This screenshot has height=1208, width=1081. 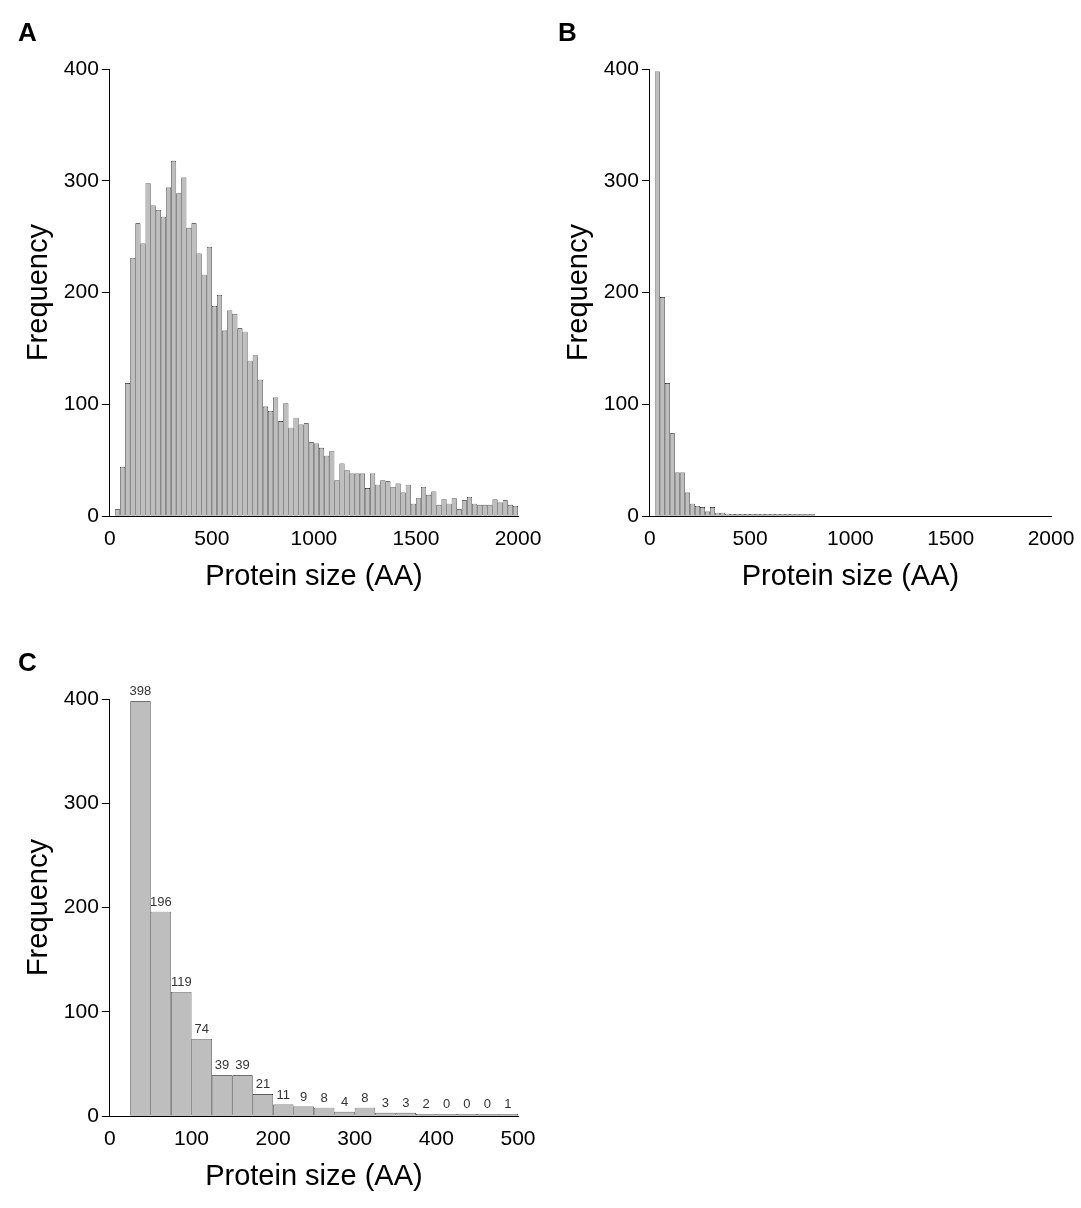 What do you see at coordinates (191, 1138) in the screenshot?
I see `x-tick-label: 100` at bounding box center [191, 1138].